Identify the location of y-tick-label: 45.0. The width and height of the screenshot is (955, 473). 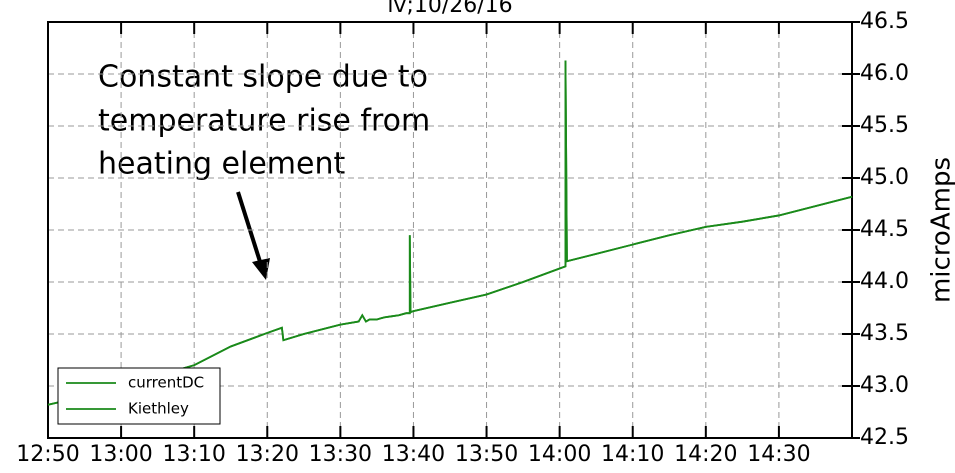
(884, 177).